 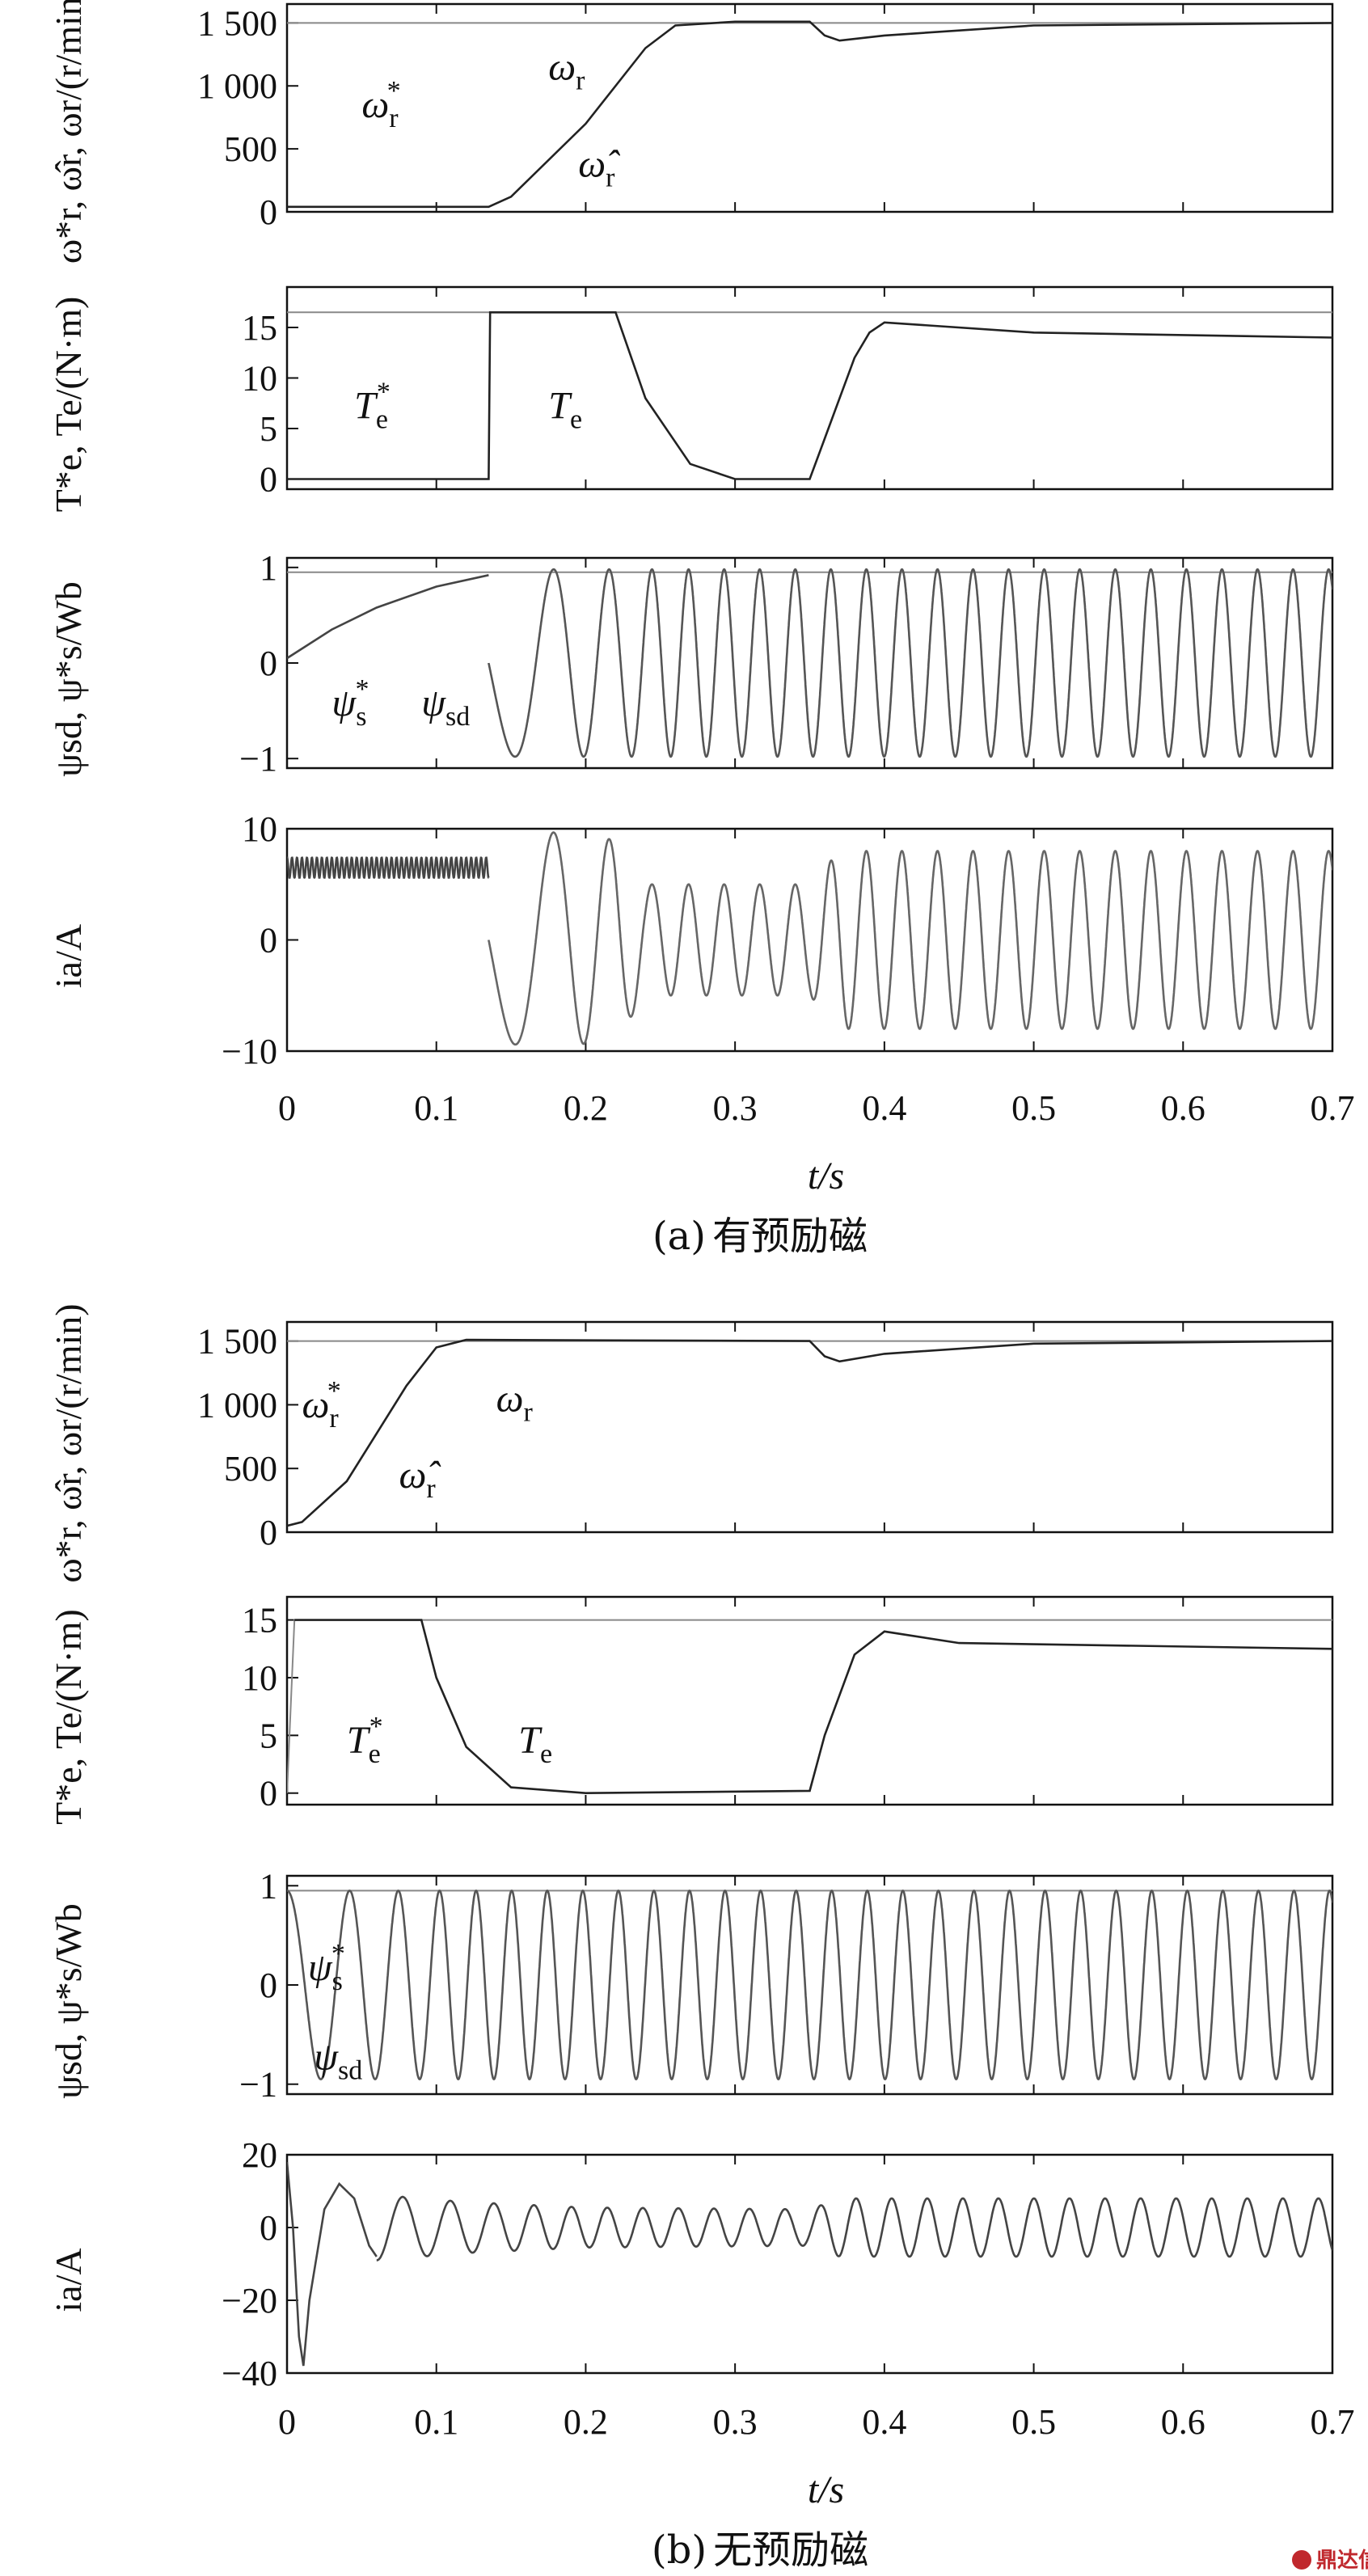 I want to click on caption-b: (b) 无预励磁, so click(x=760, y=2550).